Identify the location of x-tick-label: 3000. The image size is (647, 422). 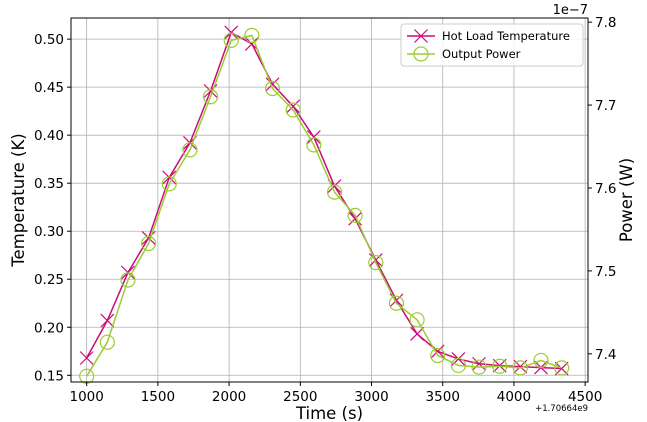
(371, 397).